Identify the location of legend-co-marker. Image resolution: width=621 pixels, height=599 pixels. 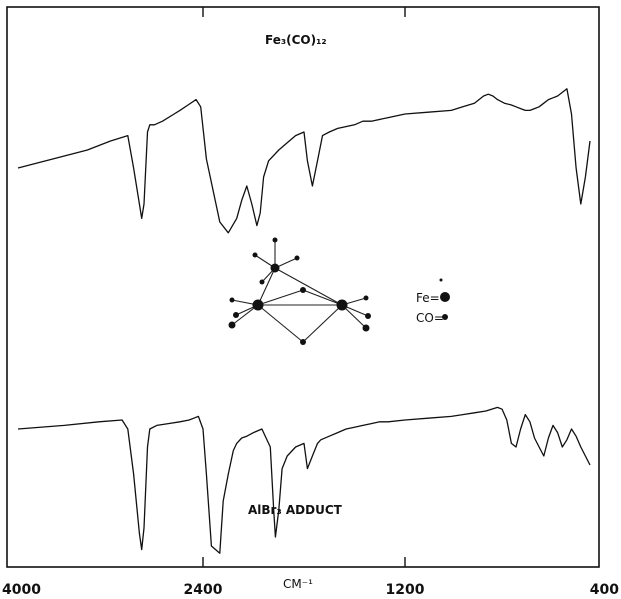
(445, 317).